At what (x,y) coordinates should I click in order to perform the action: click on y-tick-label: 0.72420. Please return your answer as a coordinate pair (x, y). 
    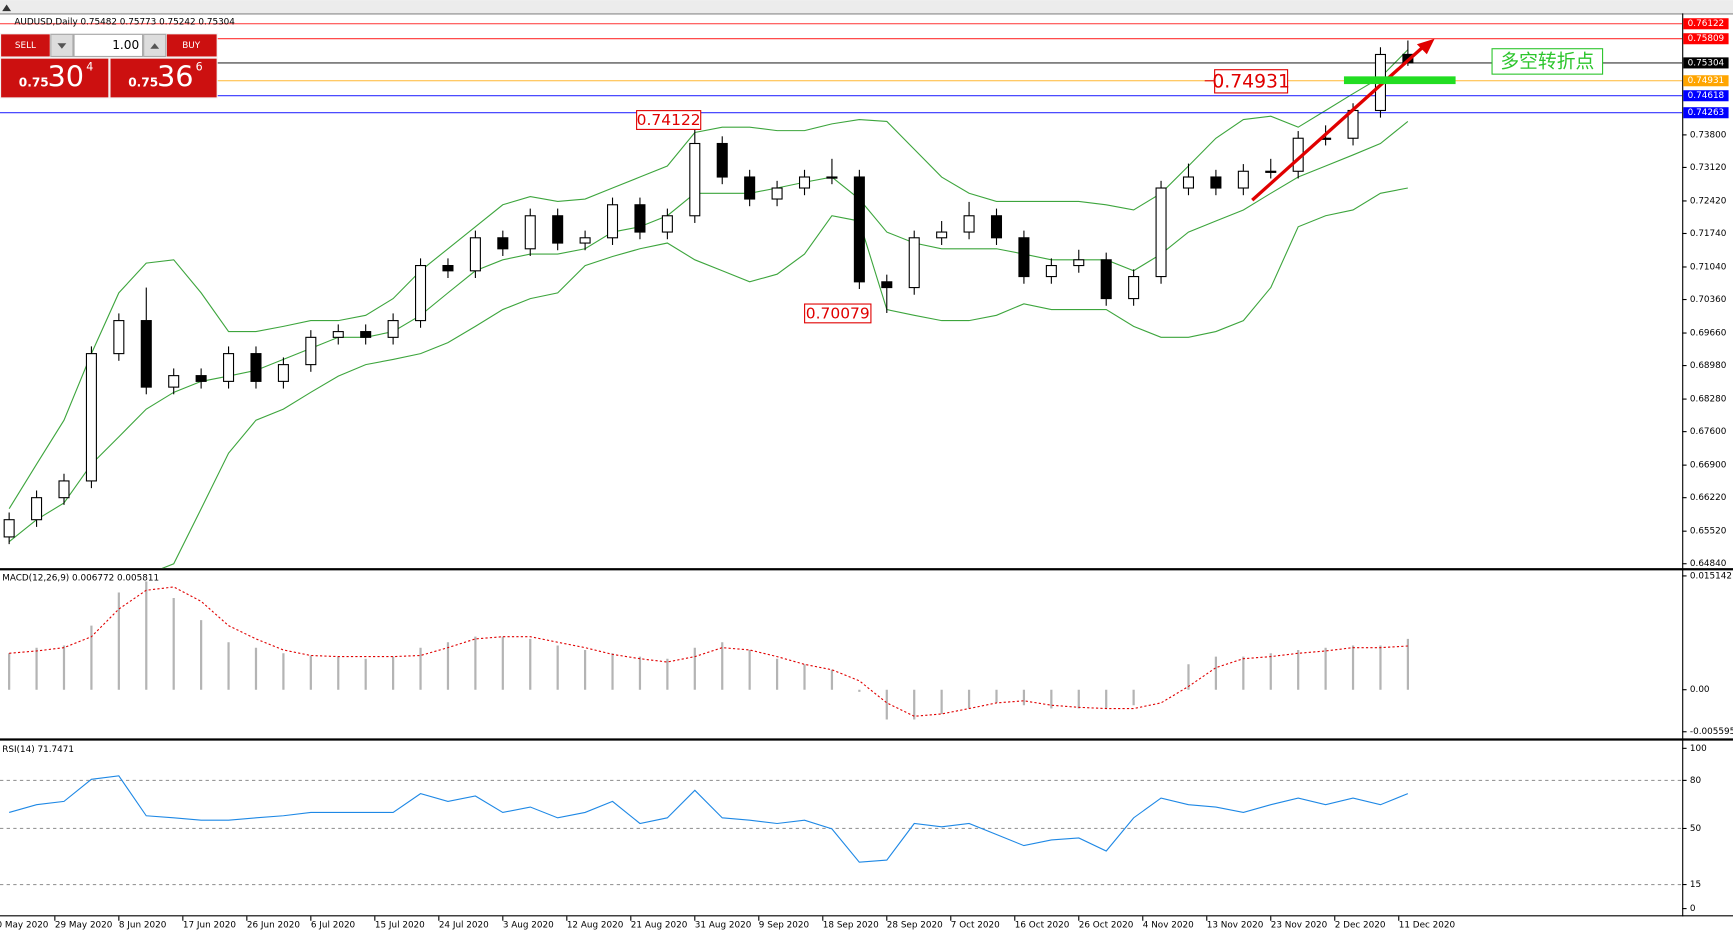
    Looking at the image, I should click on (1708, 201).